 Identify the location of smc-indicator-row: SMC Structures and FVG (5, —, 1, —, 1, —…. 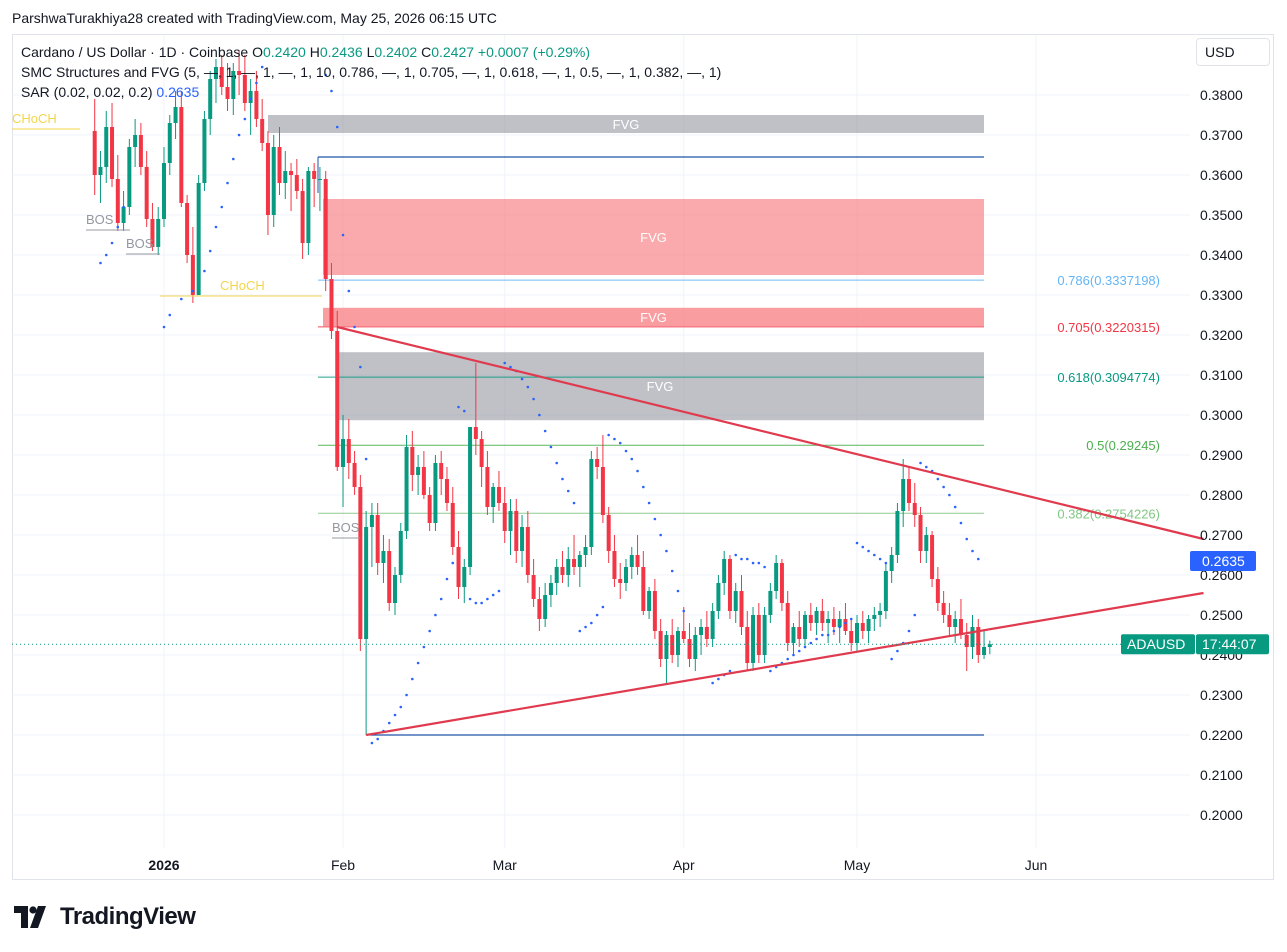
(371, 72).